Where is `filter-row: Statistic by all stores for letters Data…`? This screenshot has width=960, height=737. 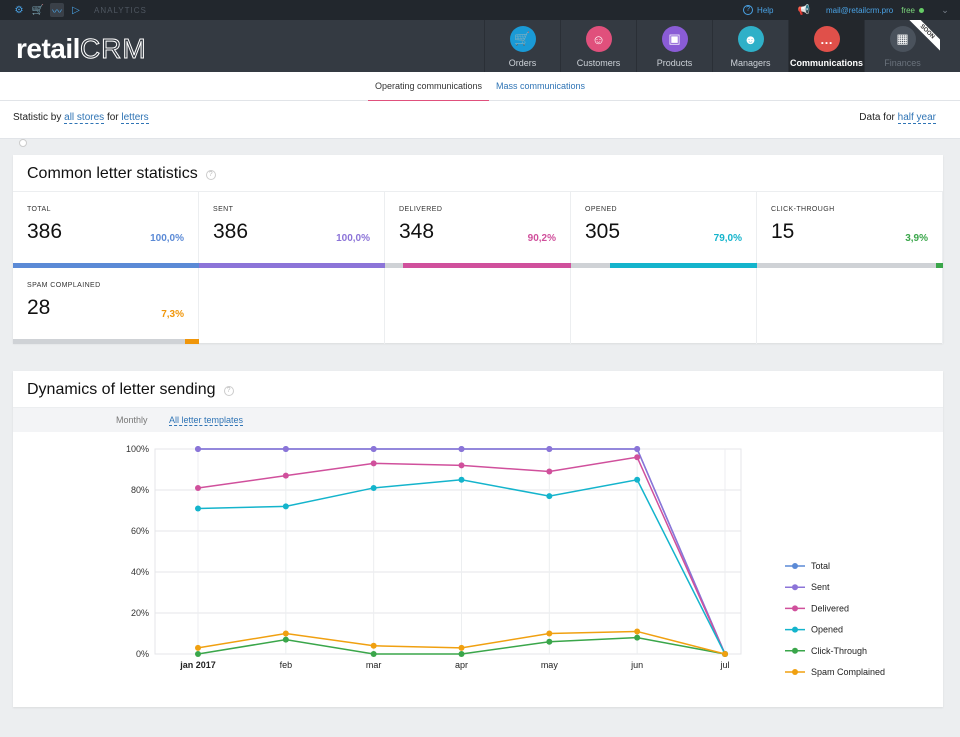
filter-row: Statistic by all stores for letters Data… is located at coordinates (480, 120).